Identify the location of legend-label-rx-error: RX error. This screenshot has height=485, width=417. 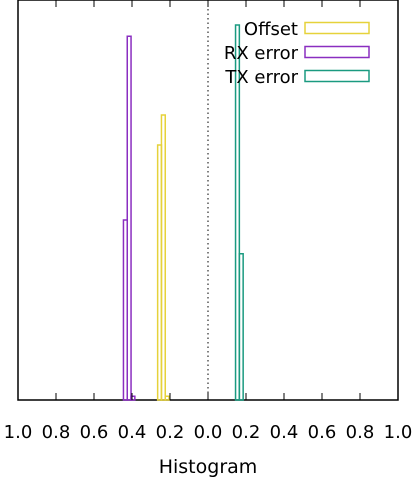
(261, 53).